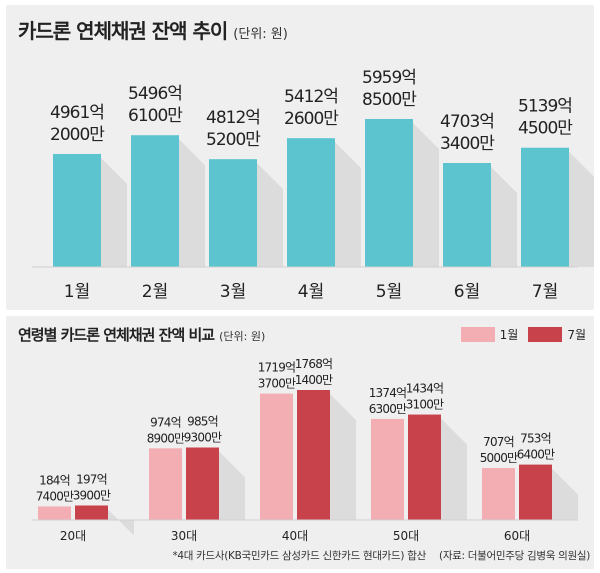 This screenshot has width=600, height=573. I want to click on monthly-category-label: 4월, so click(311, 292).